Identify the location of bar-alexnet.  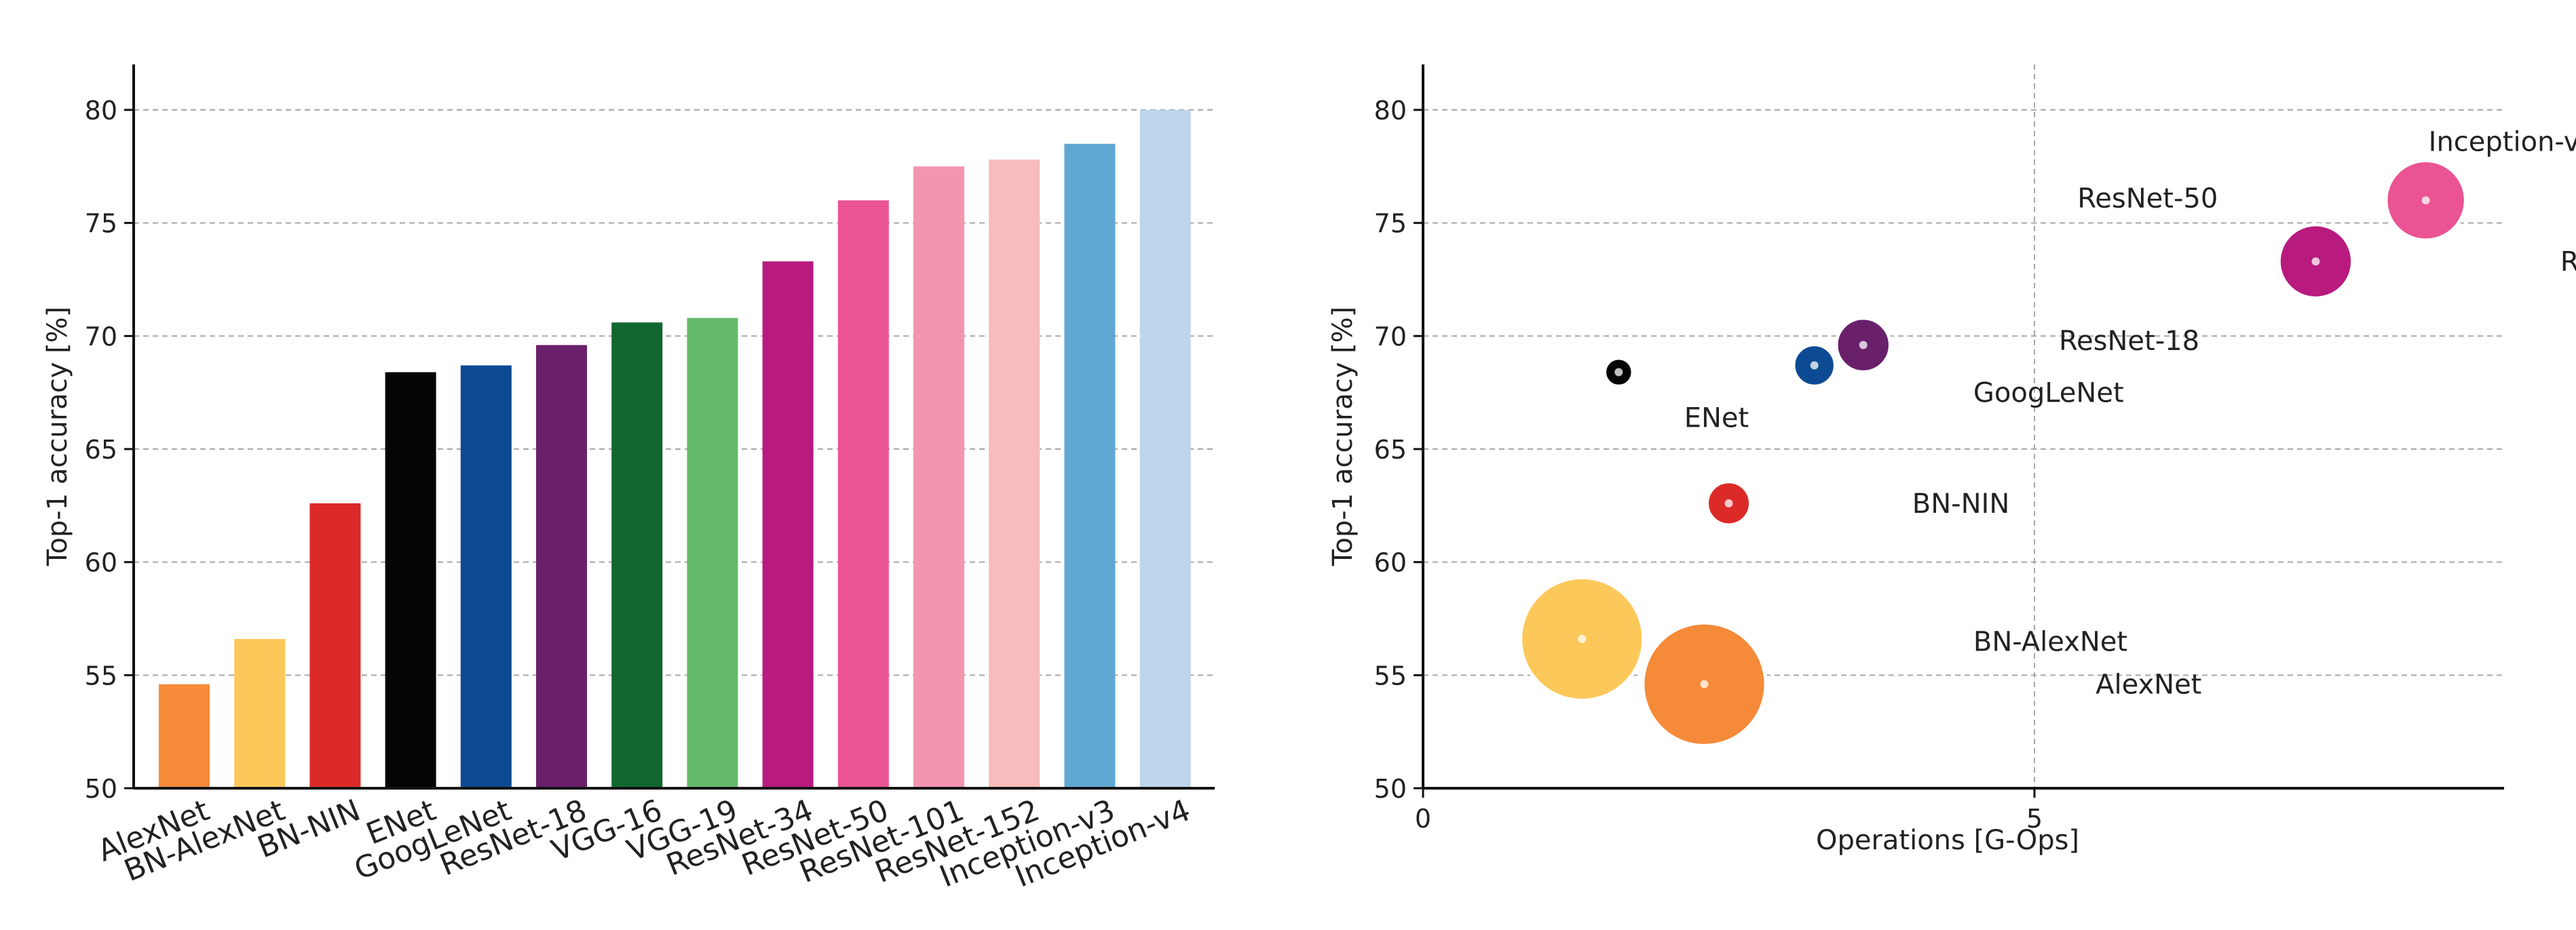
(184, 736).